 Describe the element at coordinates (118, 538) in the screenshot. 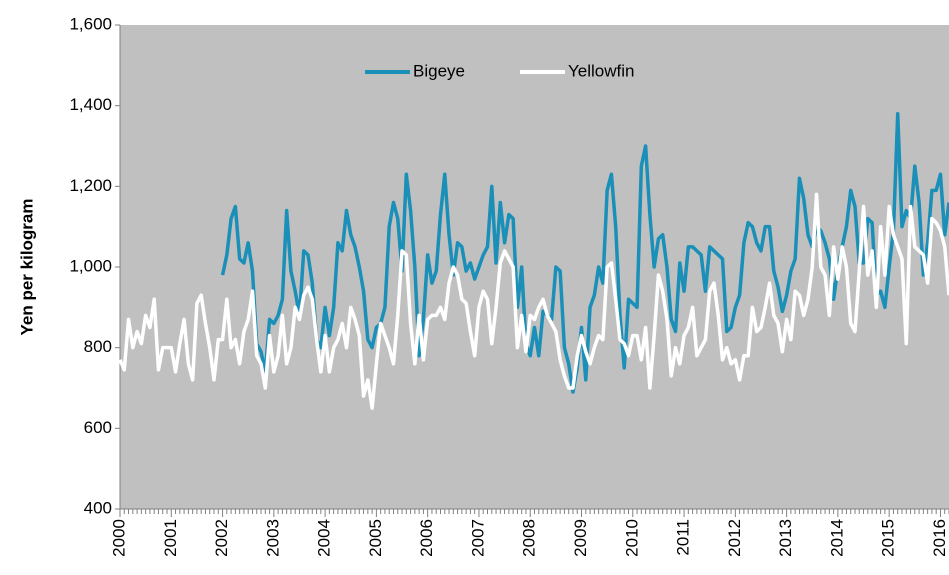

I see `x-tick-label: 2000` at that location.